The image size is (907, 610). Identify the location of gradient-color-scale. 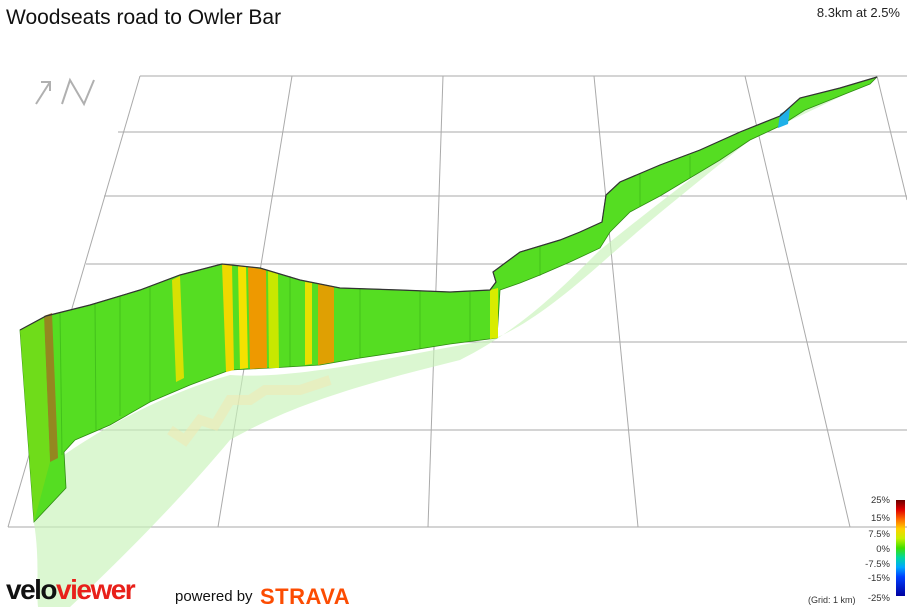
(900, 548).